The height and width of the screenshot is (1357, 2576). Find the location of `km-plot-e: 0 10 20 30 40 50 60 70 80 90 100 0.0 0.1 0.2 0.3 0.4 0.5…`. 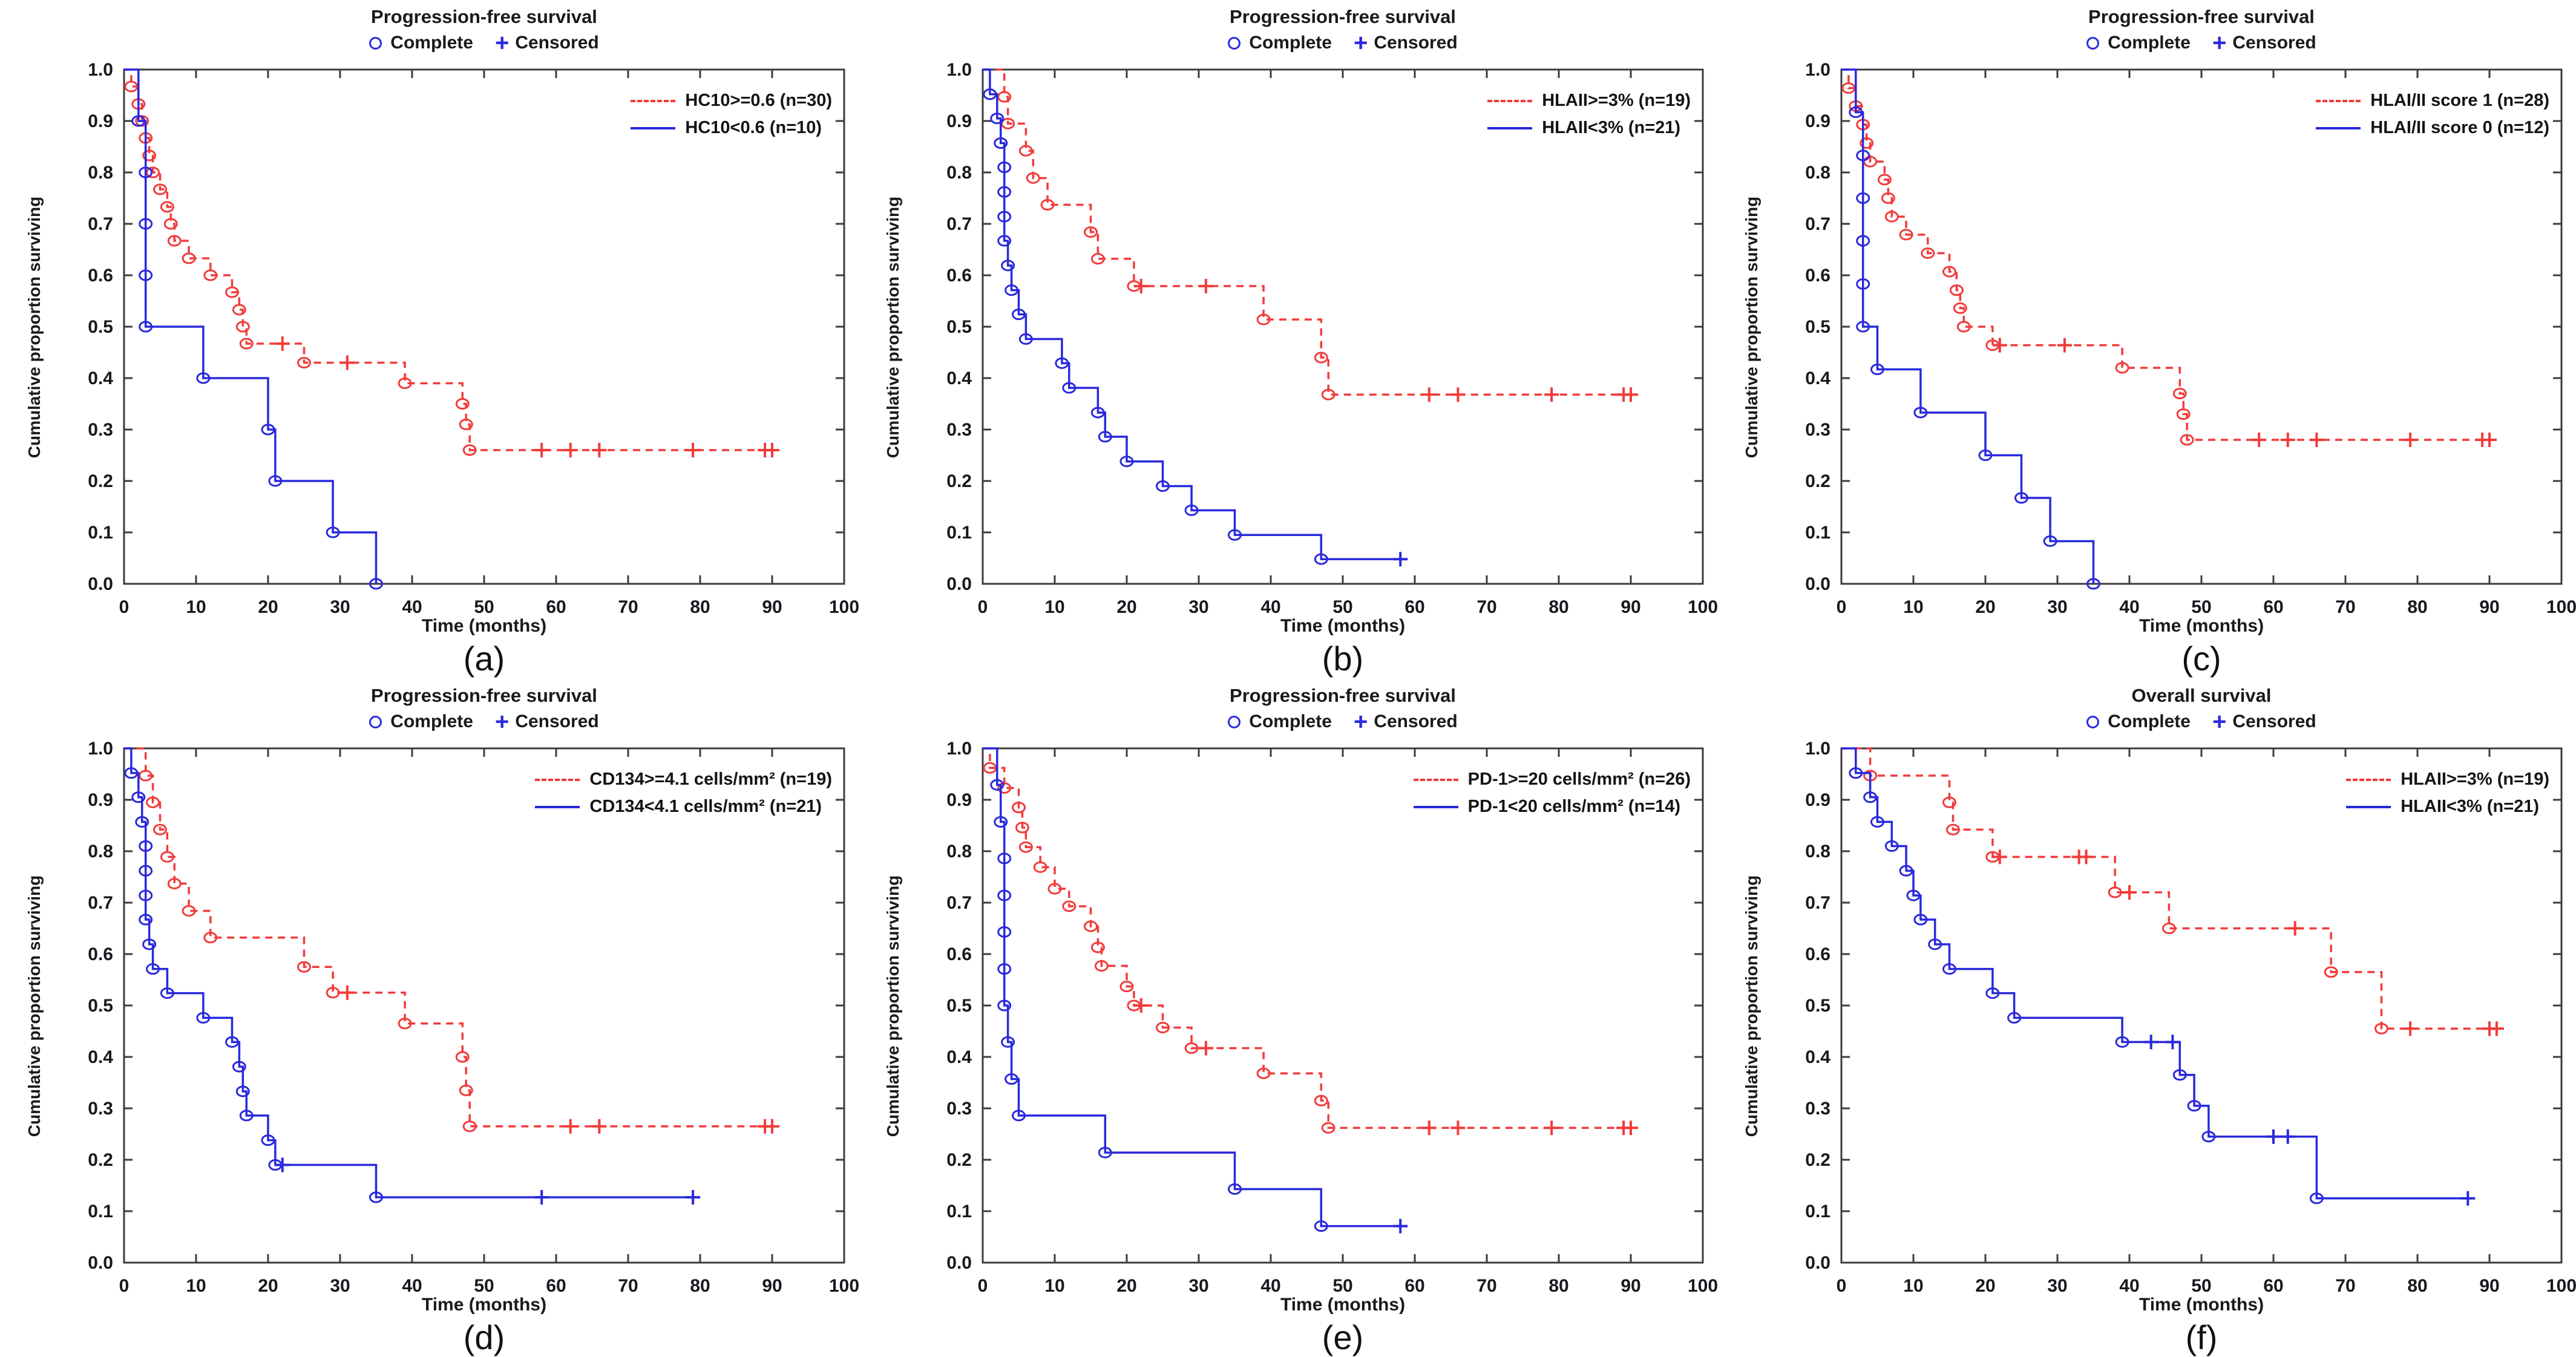

km-plot-e: 0 10 20 30 40 50 60 70 80 90 100 0.0 0.1 0.2 0.3 0.4 0.5… is located at coordinates (1331, 1018).